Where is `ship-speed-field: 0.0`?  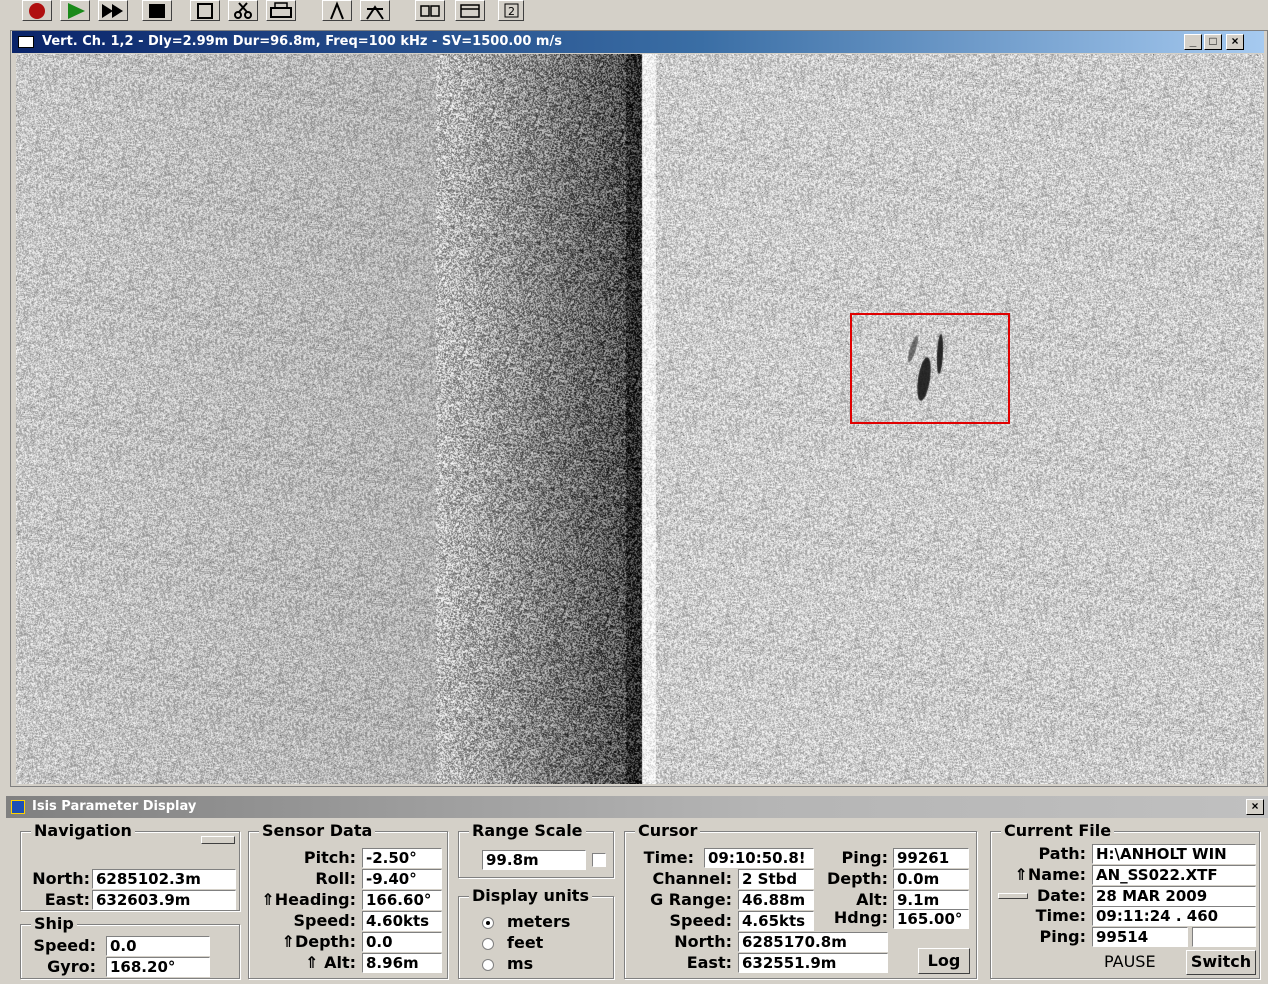
ship-speed-field: 0.0 is located at coordinates (158, 946).